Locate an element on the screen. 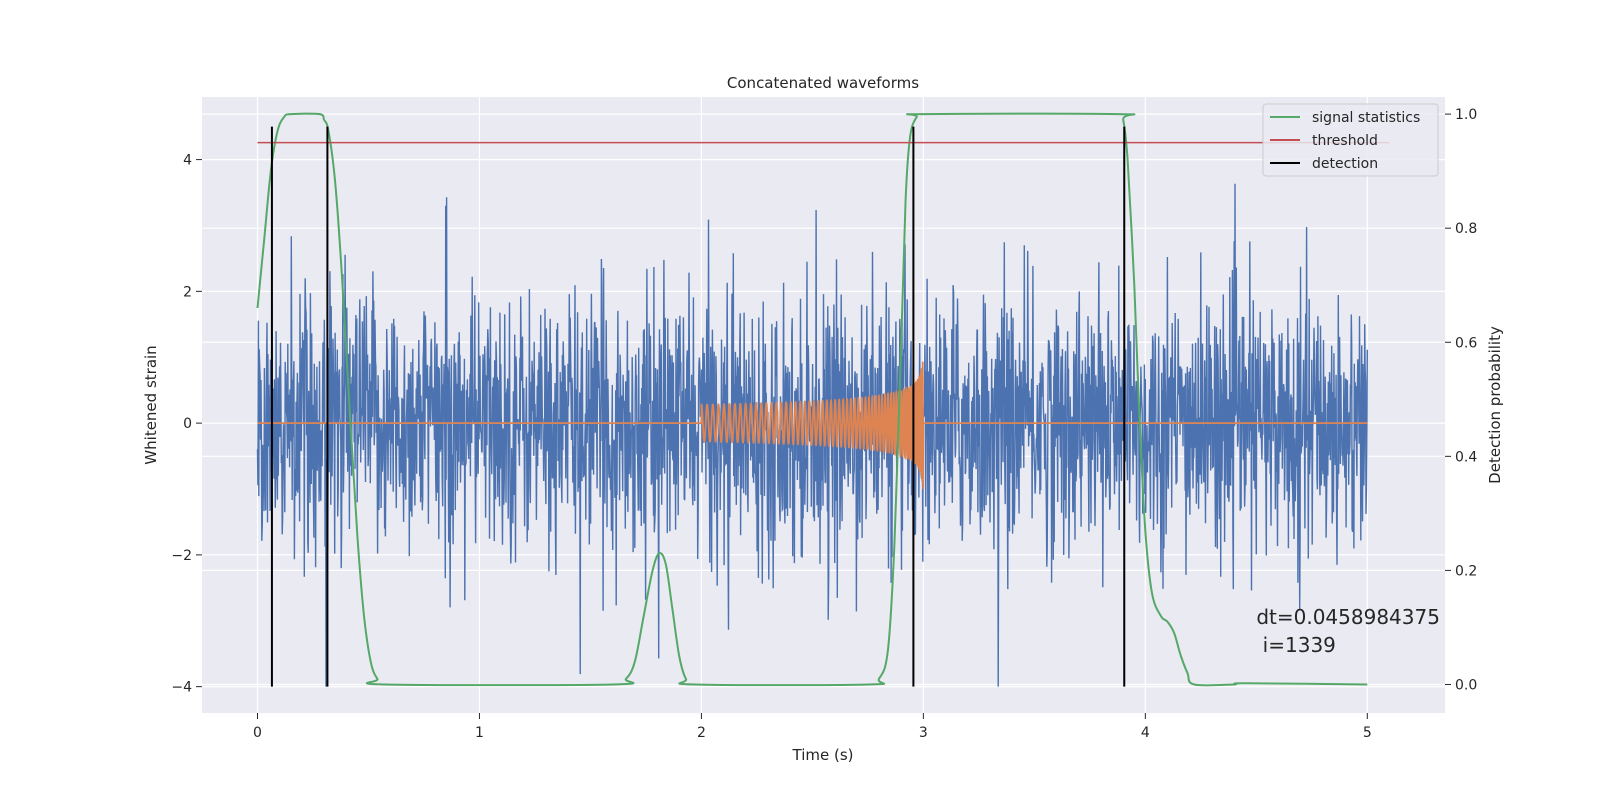 The image size is (1600, 800). y-tick-label-left: 2 is located at coordinates (187, 292).